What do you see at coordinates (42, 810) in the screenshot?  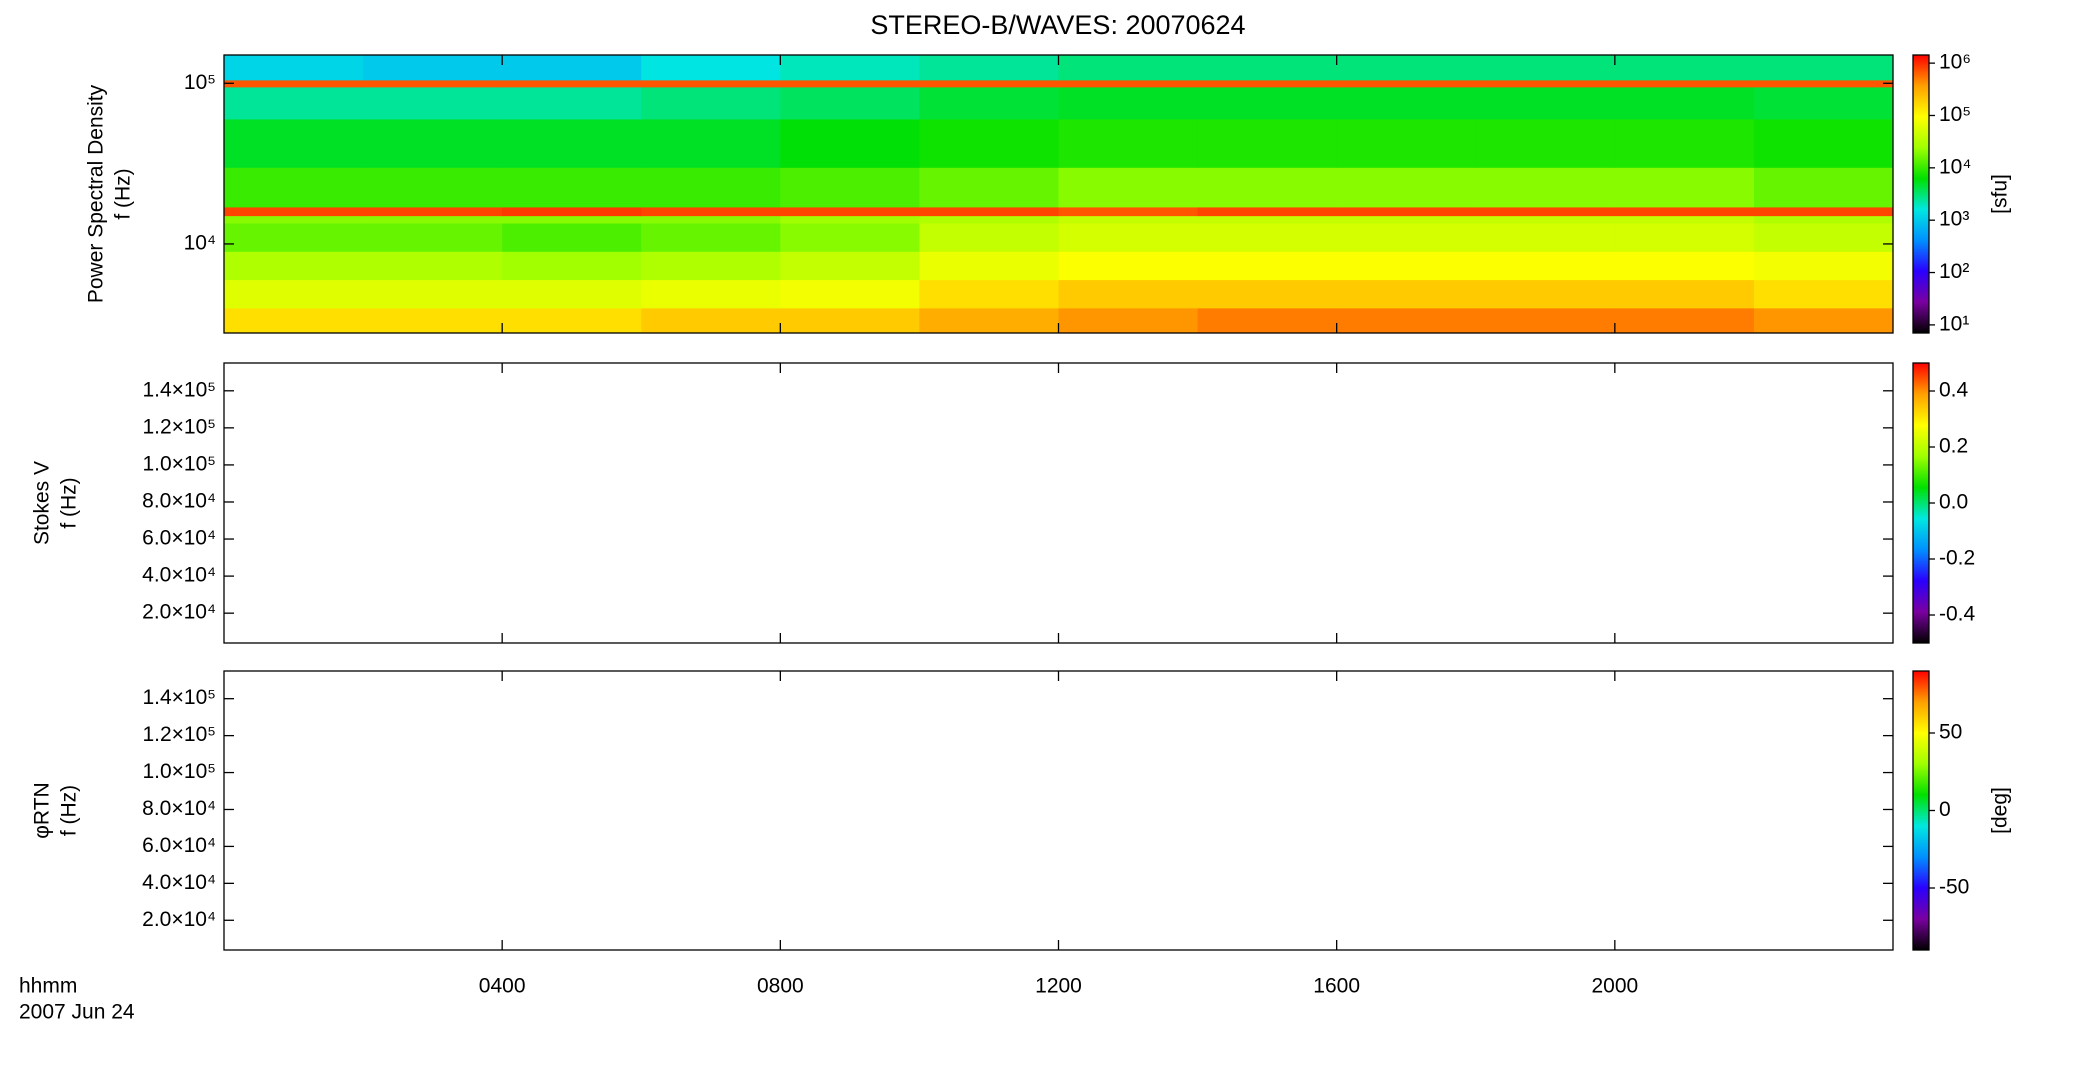 I see `y-axis-label: φRTN` at bounding box center [42, 810].